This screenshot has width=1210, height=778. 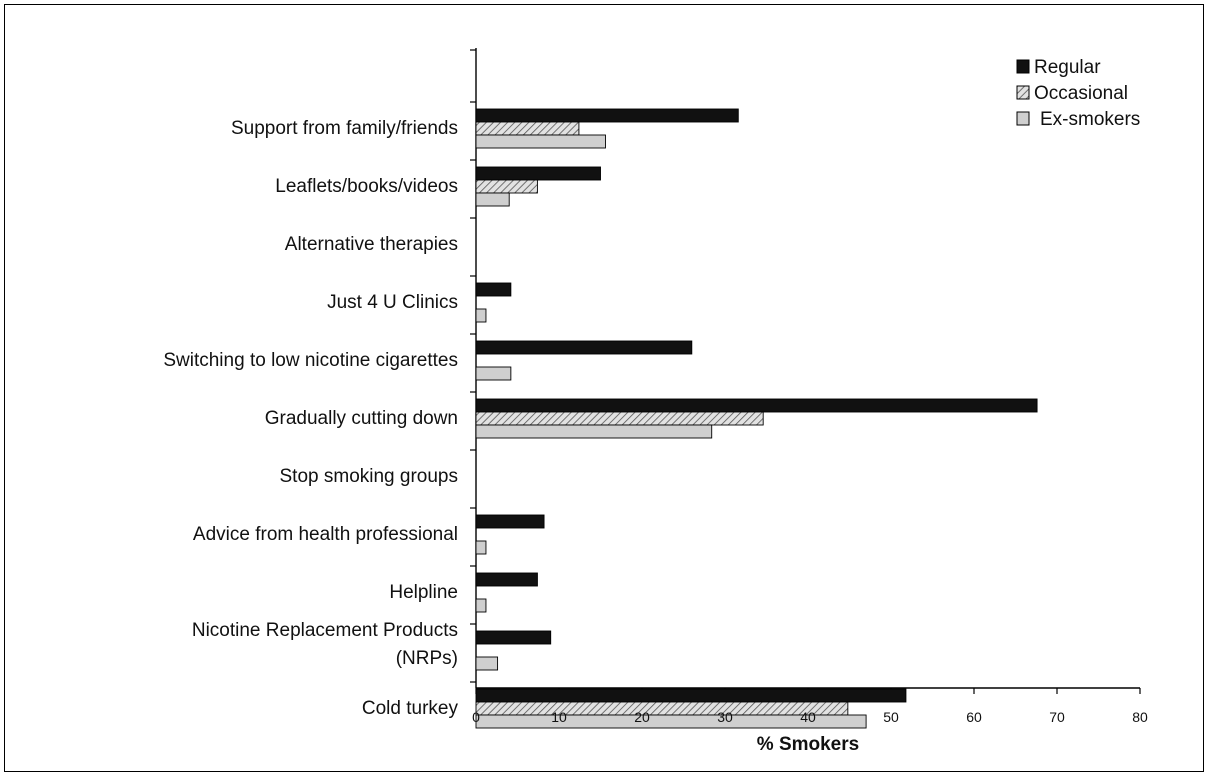 What do you see at coordinates (671, 721) in the screenshot?
I see `bar-ex-smokers-cold-turkey` at bounding box center [671, 721].